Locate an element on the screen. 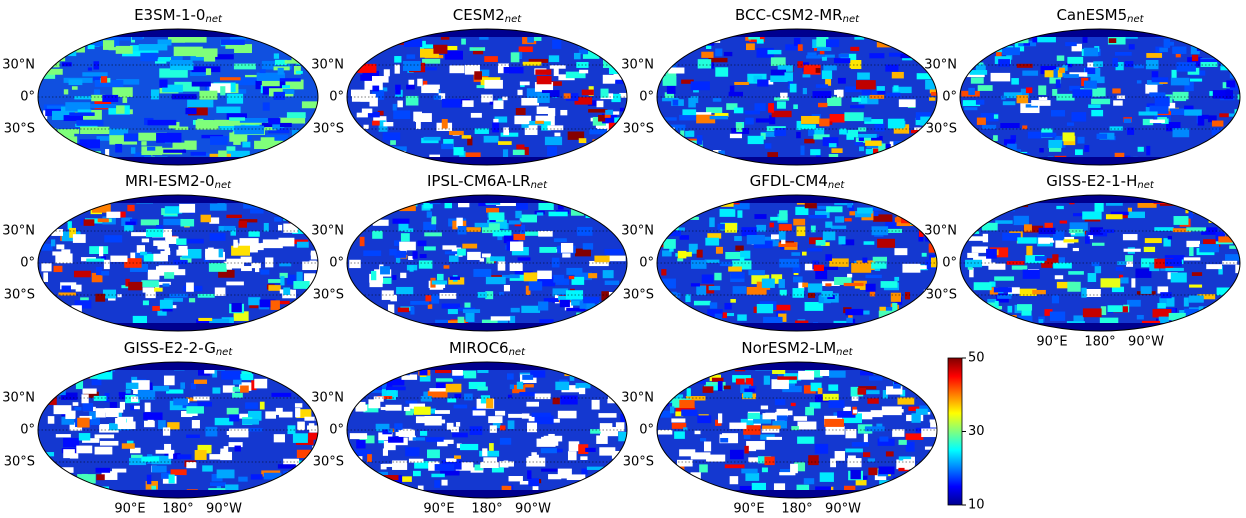 The image size is (1246, 518). panel-title: E3SM-1-0net is located at coordinates (178, 16).